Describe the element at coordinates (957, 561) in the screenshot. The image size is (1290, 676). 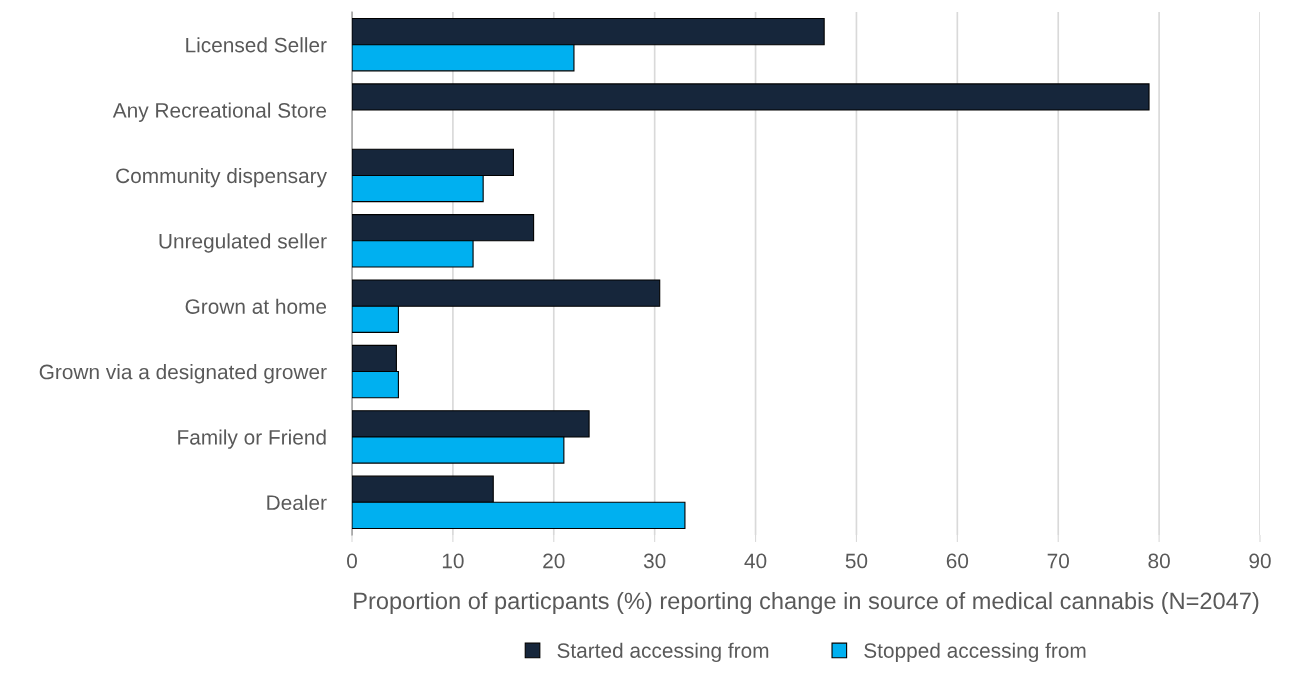
I see `x-tick-label: 60` at that location.